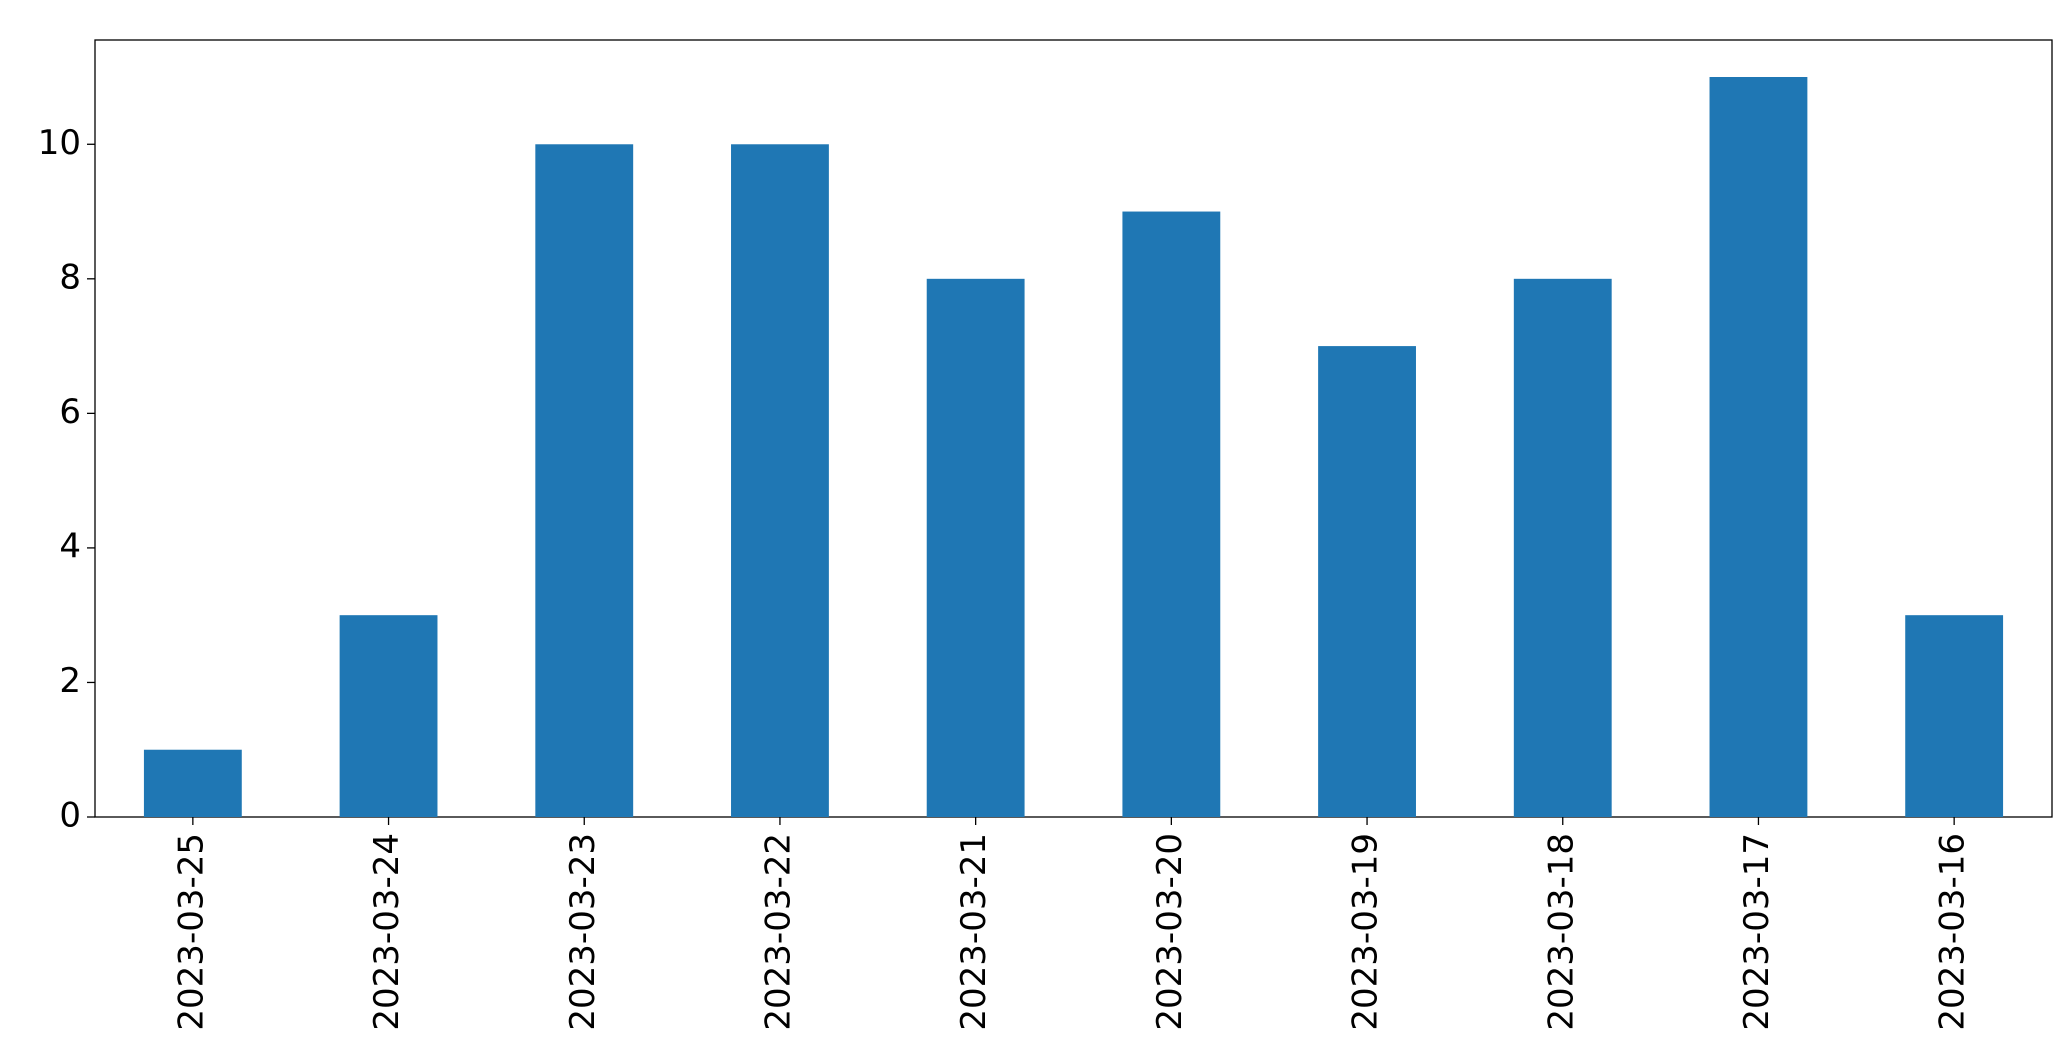 The width and height of the screenshot is (2071, 1061). Describe the element at coordinates (70, 681) in the screenshot. I see `y-tick-label: 2` at that location.